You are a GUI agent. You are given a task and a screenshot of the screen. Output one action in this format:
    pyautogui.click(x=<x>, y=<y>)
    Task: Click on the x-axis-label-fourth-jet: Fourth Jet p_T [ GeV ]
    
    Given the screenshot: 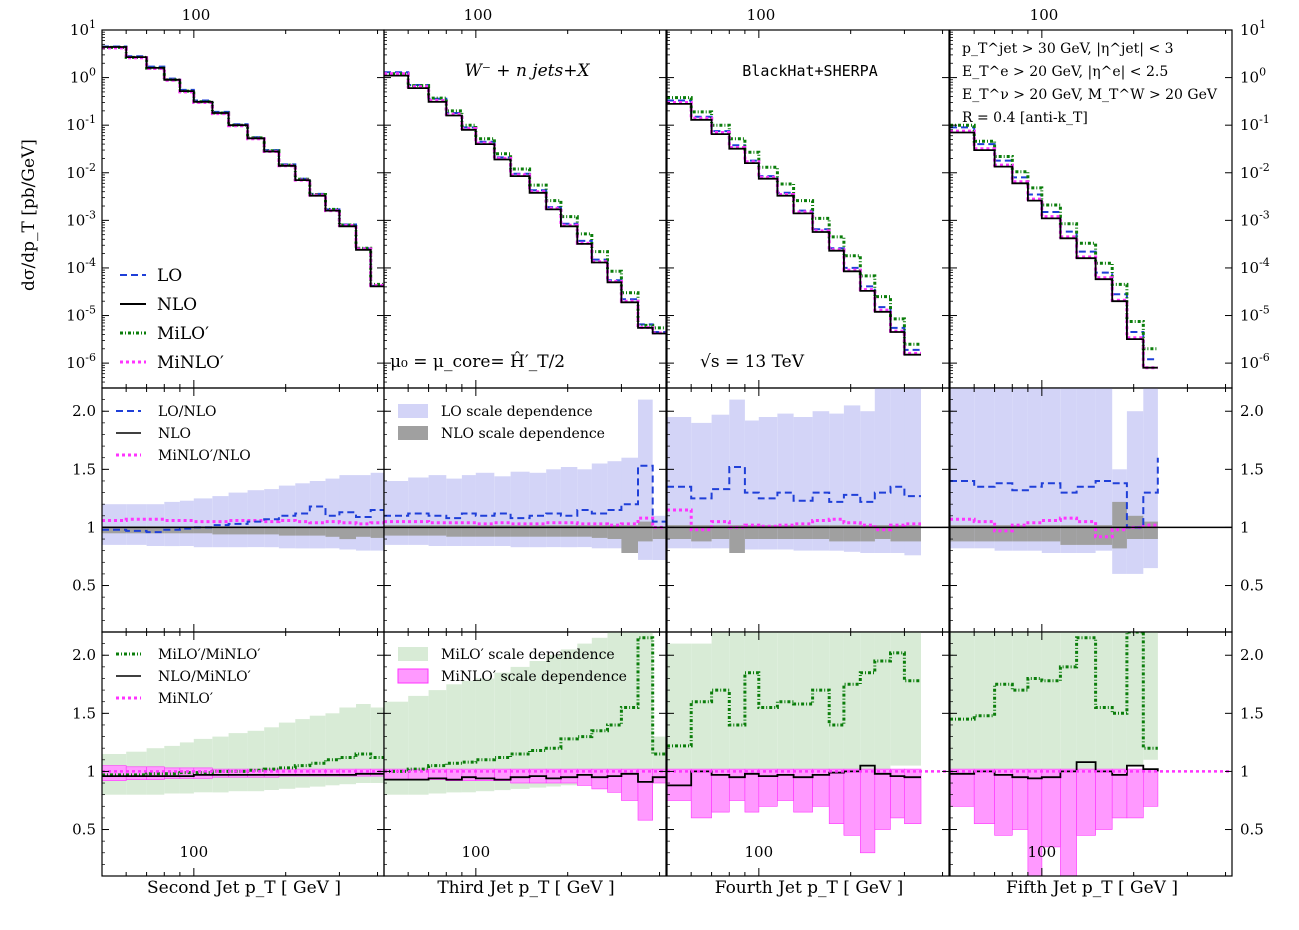 What is the action you would take?
    pyautogui.click(x=809, y=888)
    